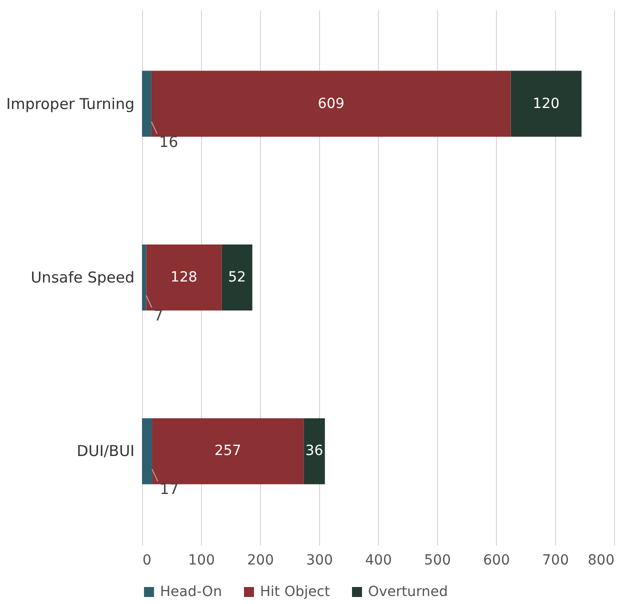 This screenshot has width=629, height=604. What do you see at coordinates (437, 560) in the screenshot?
I see `x-tick-label: 500` at bounding box center [437, 560].